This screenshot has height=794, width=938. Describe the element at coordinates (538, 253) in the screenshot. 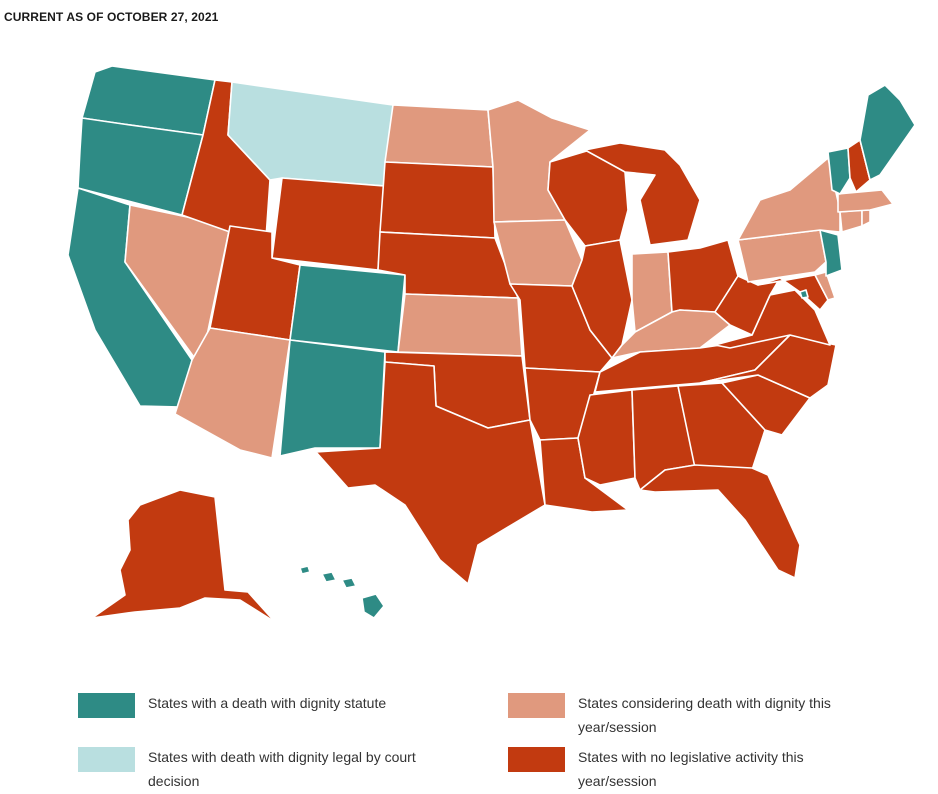

I see `state-IA` at that location.